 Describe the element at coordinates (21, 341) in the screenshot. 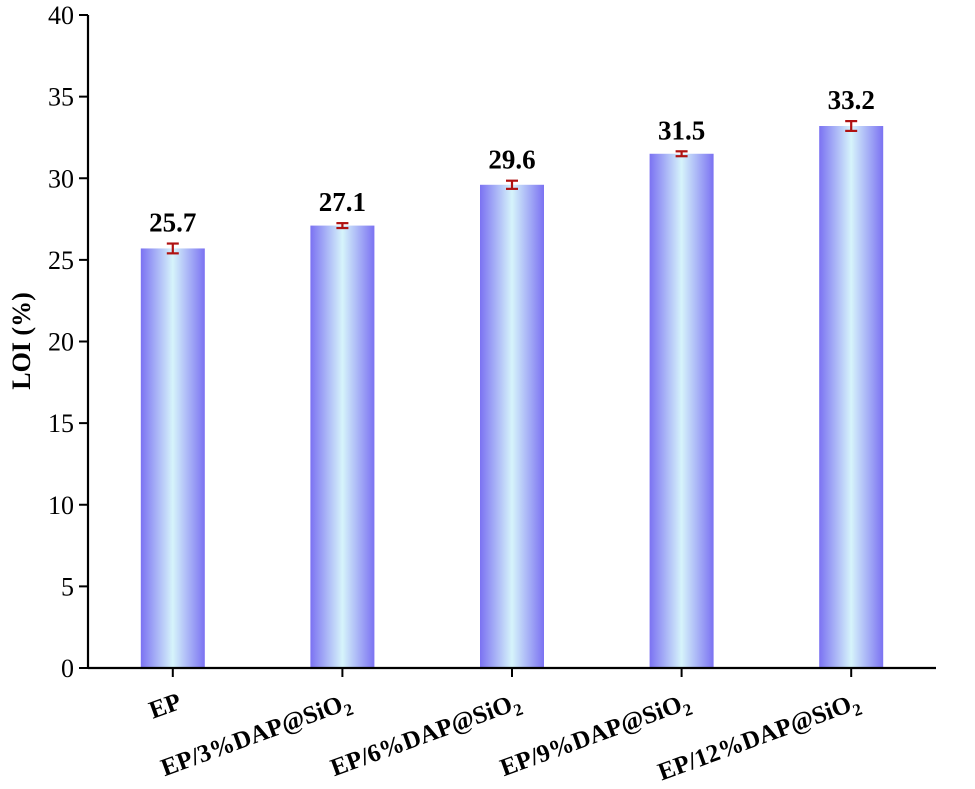

I see `y-axis-title: LOI (%)` at that location.